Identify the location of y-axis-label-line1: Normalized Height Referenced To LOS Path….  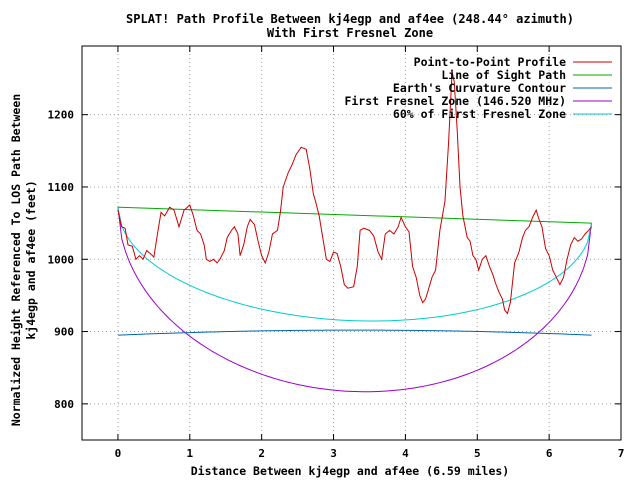
(16, 260).